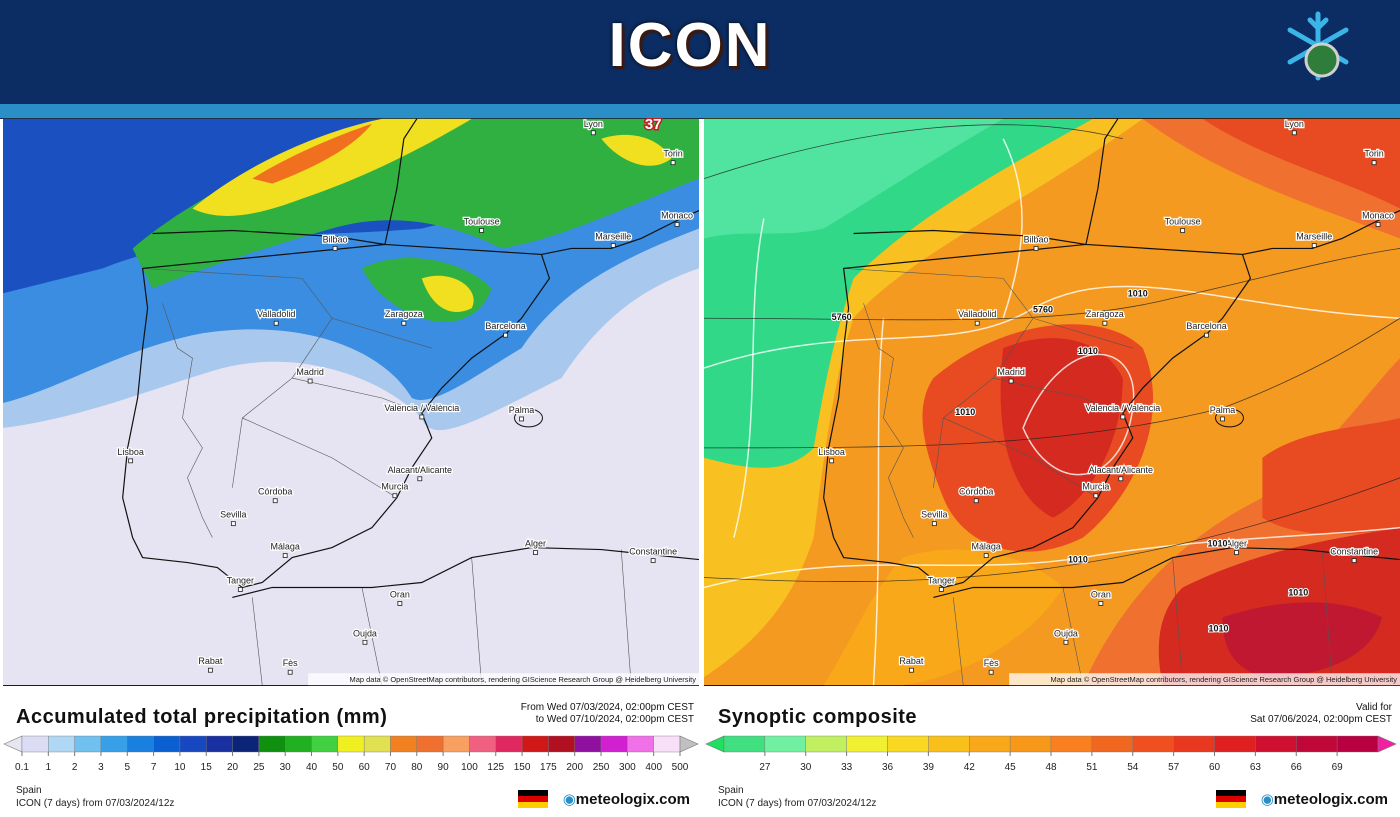 Image resolution: width=1400 pixels, height=817 pixels. Describe the element at coordinates (482, 222) in the screenshot. I see `city-label: Toulouse` at that location.